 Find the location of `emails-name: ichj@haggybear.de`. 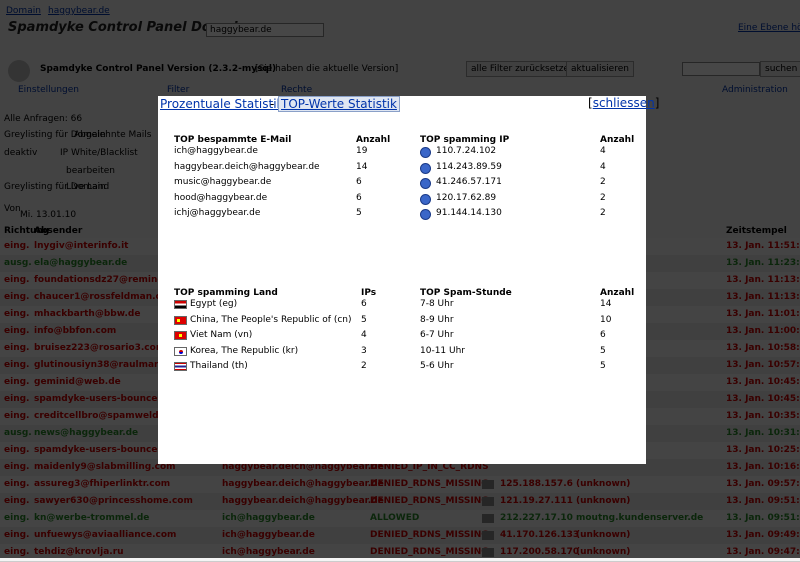

emails-name: ichj@haggybear.de is located at coordinates (217, 213).